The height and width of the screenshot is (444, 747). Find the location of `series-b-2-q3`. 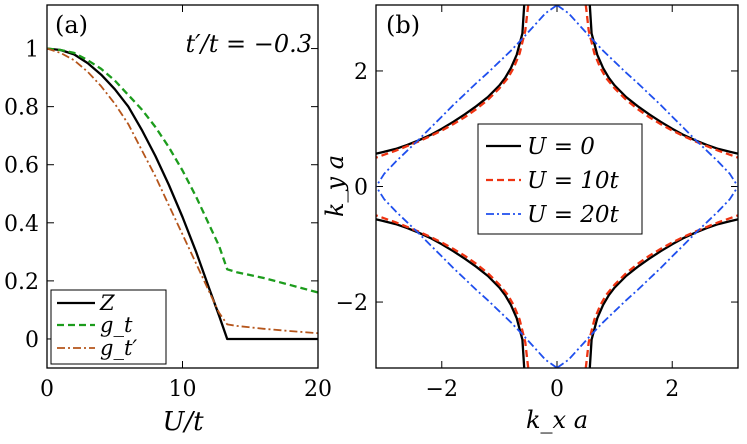

series-b-2-q3 is located at coordinates (467, 277).